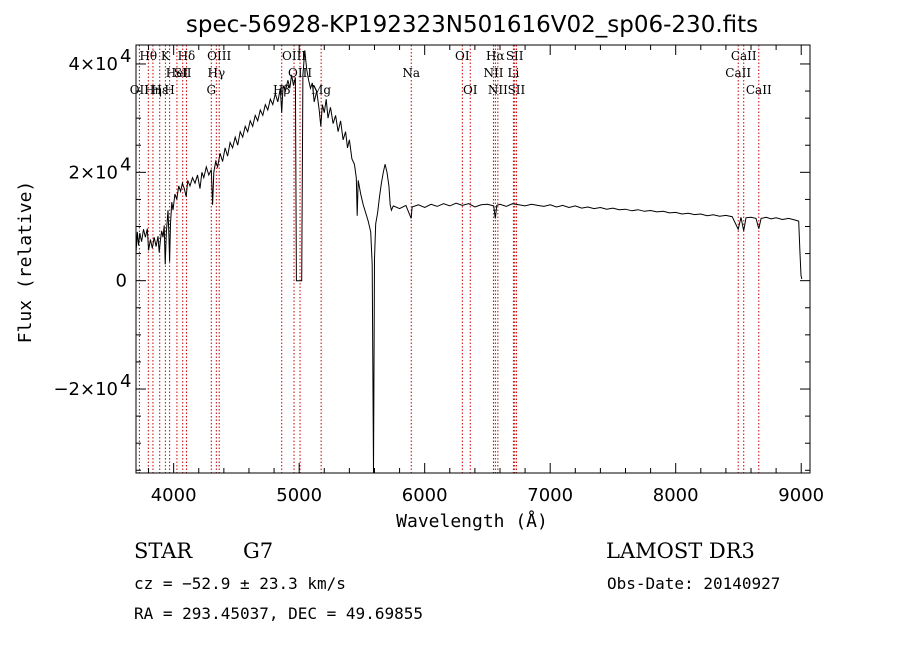 This screenshot has width=900, height=654. Describe the element at coordinates (121, 281) in the screenshot. I see `y-tick-label: 0` at that location.